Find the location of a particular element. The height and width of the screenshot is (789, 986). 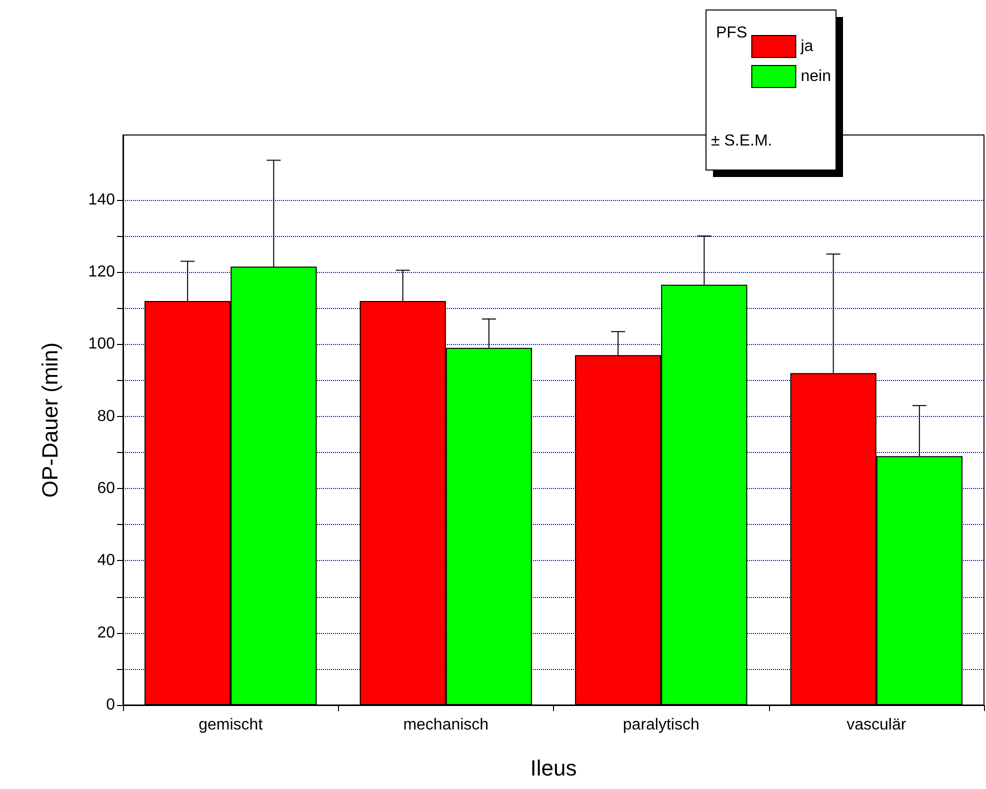

legend-label: ja is located at coordinates (807, 46).